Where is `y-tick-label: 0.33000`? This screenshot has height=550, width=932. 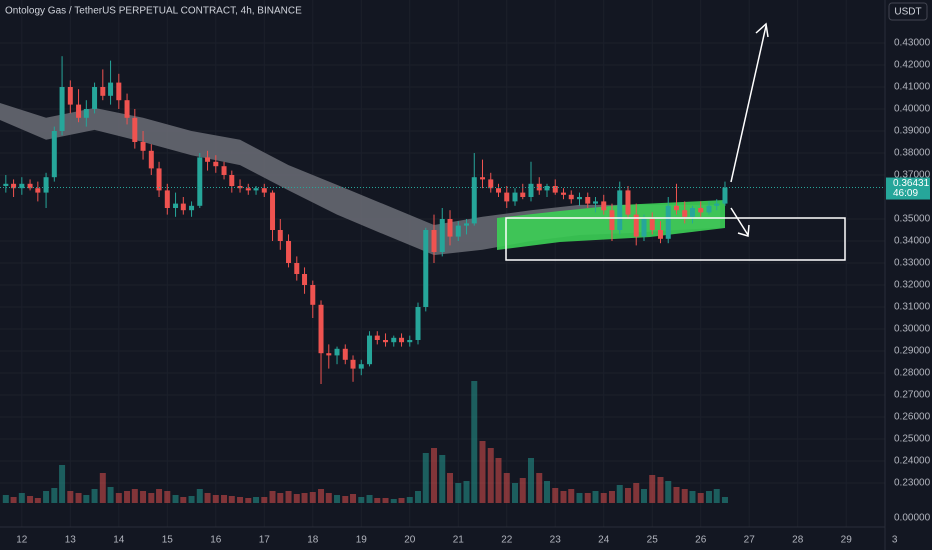 y-tick-label: 0.33000 is located at coordinates (912, 263).